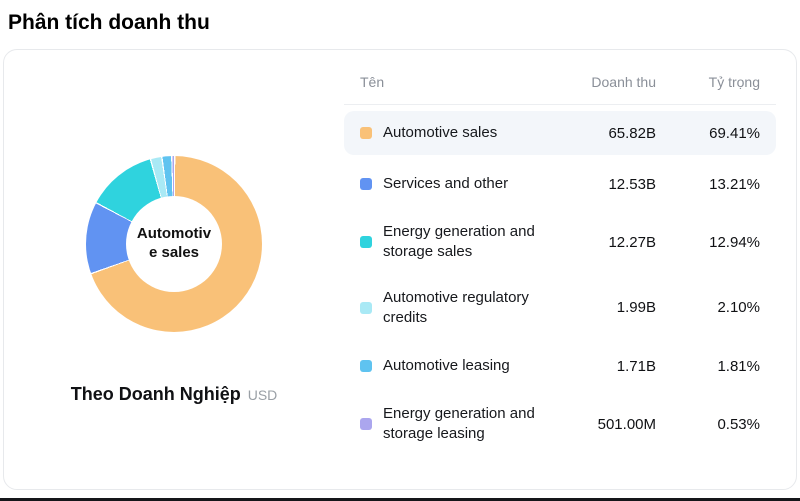 This screenshot has height=501, width=800. Describe the element at coordinates (446, 183) in the screenshot. I see `row-name: Services and other` at that location.